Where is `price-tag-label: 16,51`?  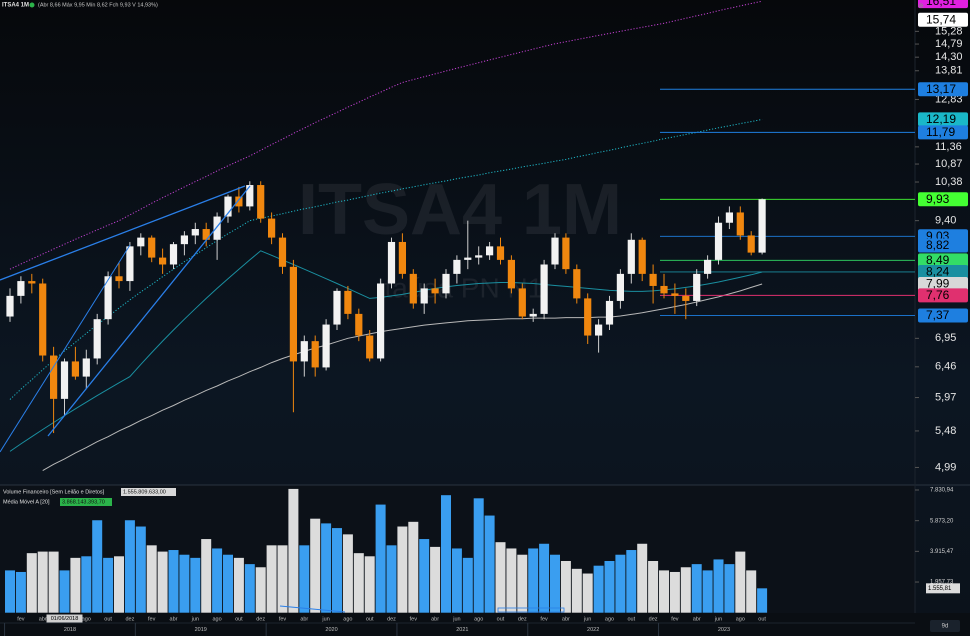 price-tag-label: 16,51 is located at coordinates (941, 4).